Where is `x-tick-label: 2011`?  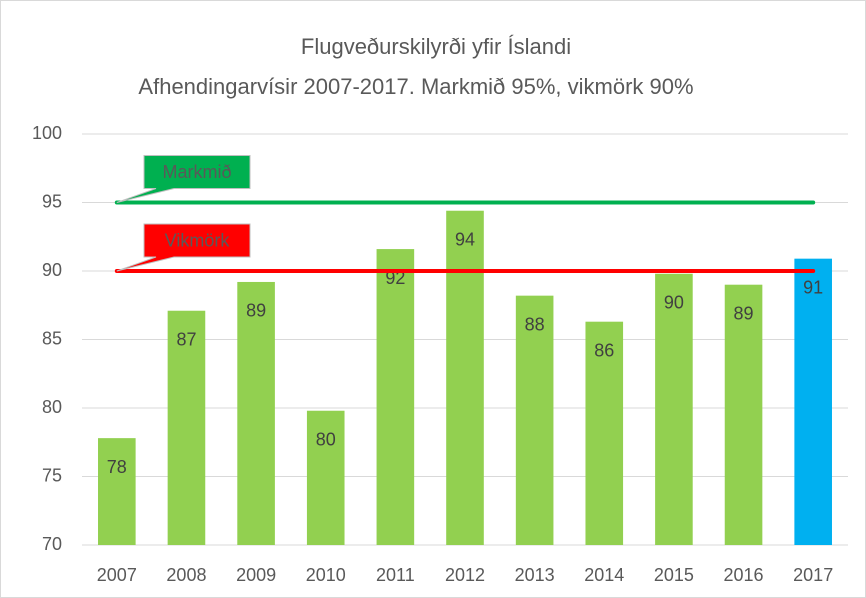 x-tick-label: 2011 is located at coordinates (395, 575).